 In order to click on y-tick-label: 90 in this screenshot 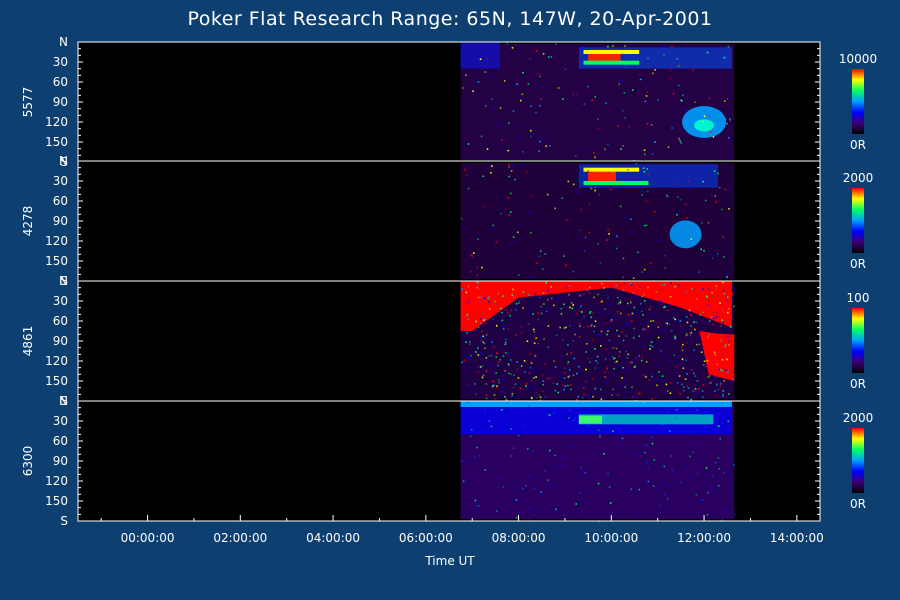, I will do `click(60, 341)`.